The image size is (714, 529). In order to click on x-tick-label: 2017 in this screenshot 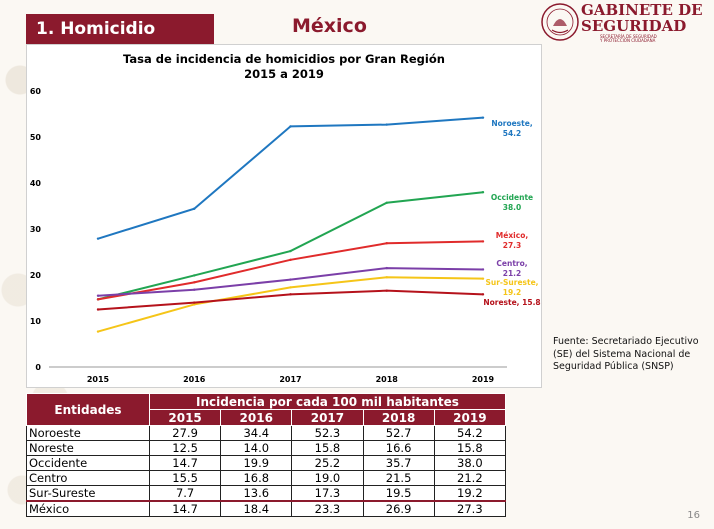, I will do `click(290, 379)`.